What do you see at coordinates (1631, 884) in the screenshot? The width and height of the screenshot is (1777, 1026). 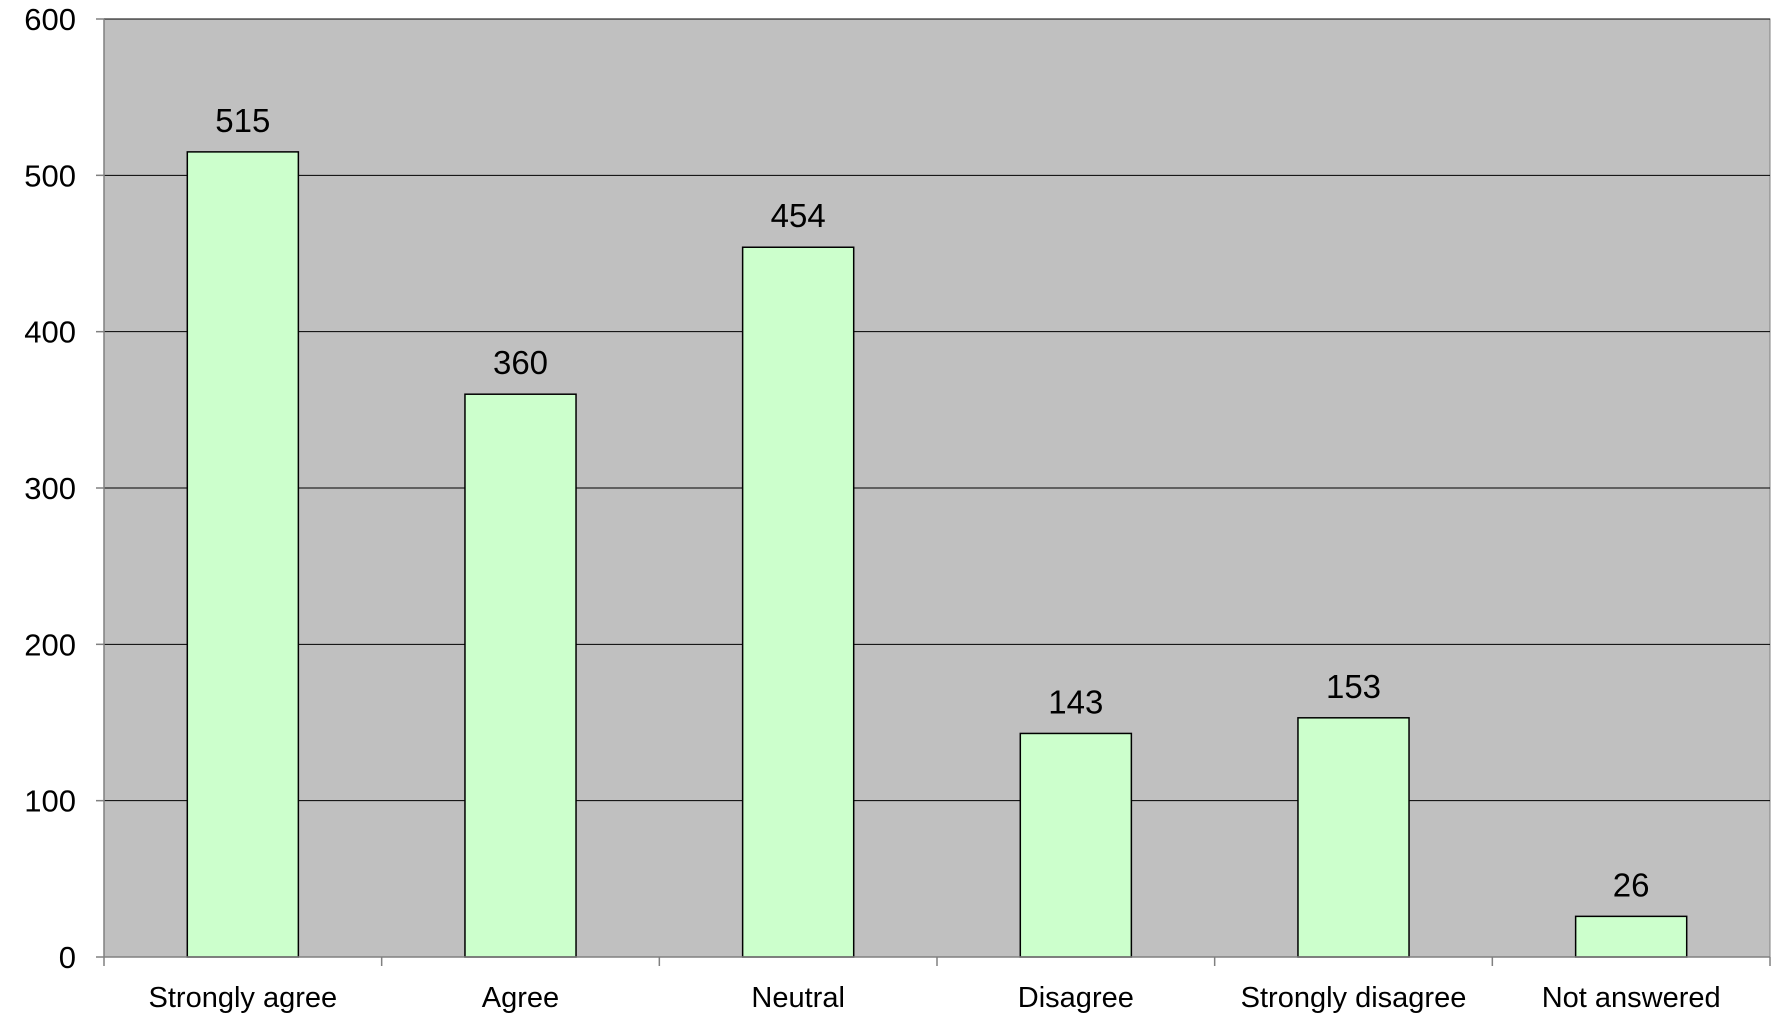 I see `data-label: 26` at bounding box center [1631, 884].